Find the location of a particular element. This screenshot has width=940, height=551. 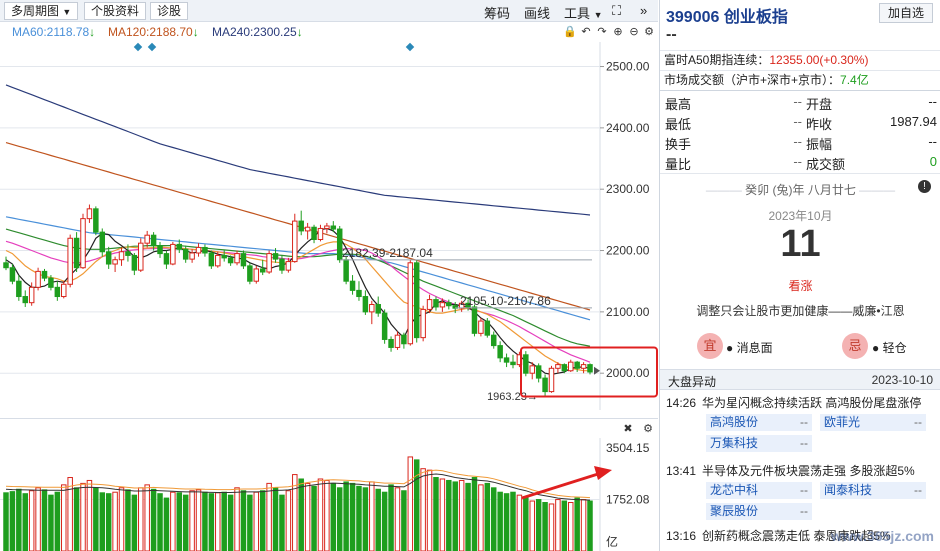

related-stock-chip: 欧菲光 -- is located at coordinates (873, 422).